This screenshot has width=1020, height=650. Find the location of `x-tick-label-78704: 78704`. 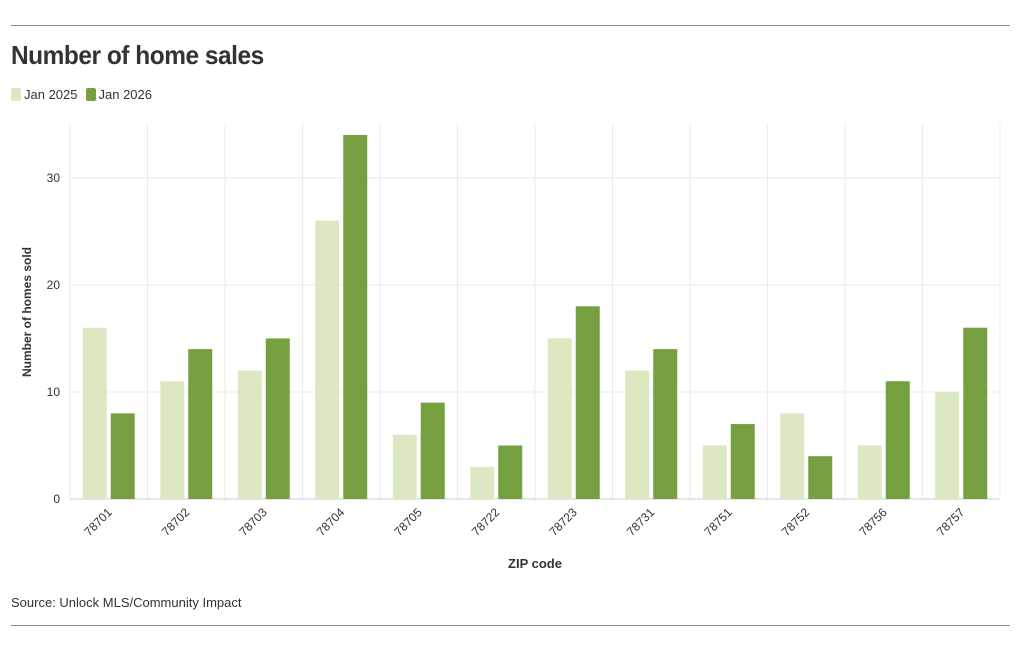

x-tick-label-78704: 78704 is located at coordinates (331, 522).